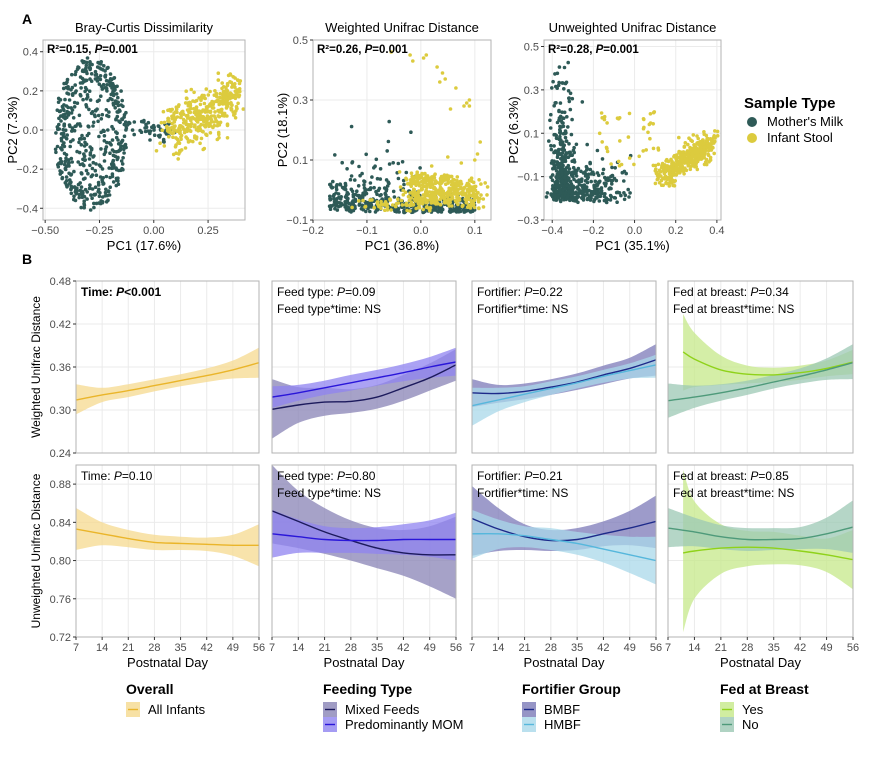  I want to click on legend-title: Sample Type, so click(789, 103).